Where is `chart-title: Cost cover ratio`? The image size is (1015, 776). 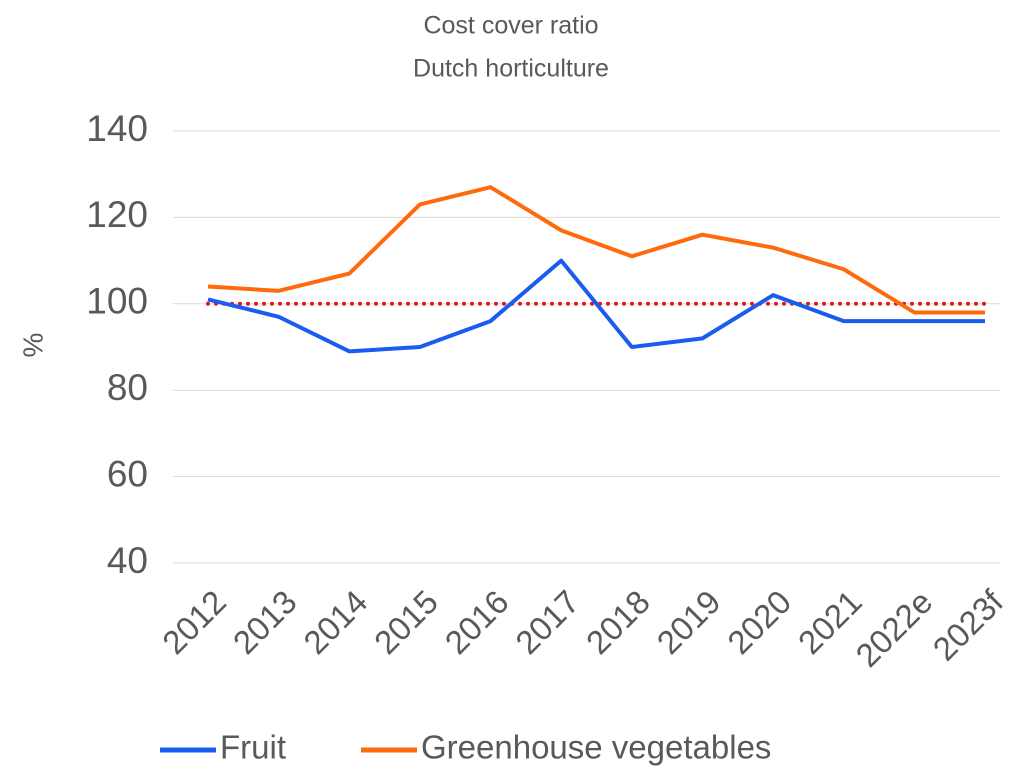
chart-title: Cost cover ratio is located at coordinates (510, 26).